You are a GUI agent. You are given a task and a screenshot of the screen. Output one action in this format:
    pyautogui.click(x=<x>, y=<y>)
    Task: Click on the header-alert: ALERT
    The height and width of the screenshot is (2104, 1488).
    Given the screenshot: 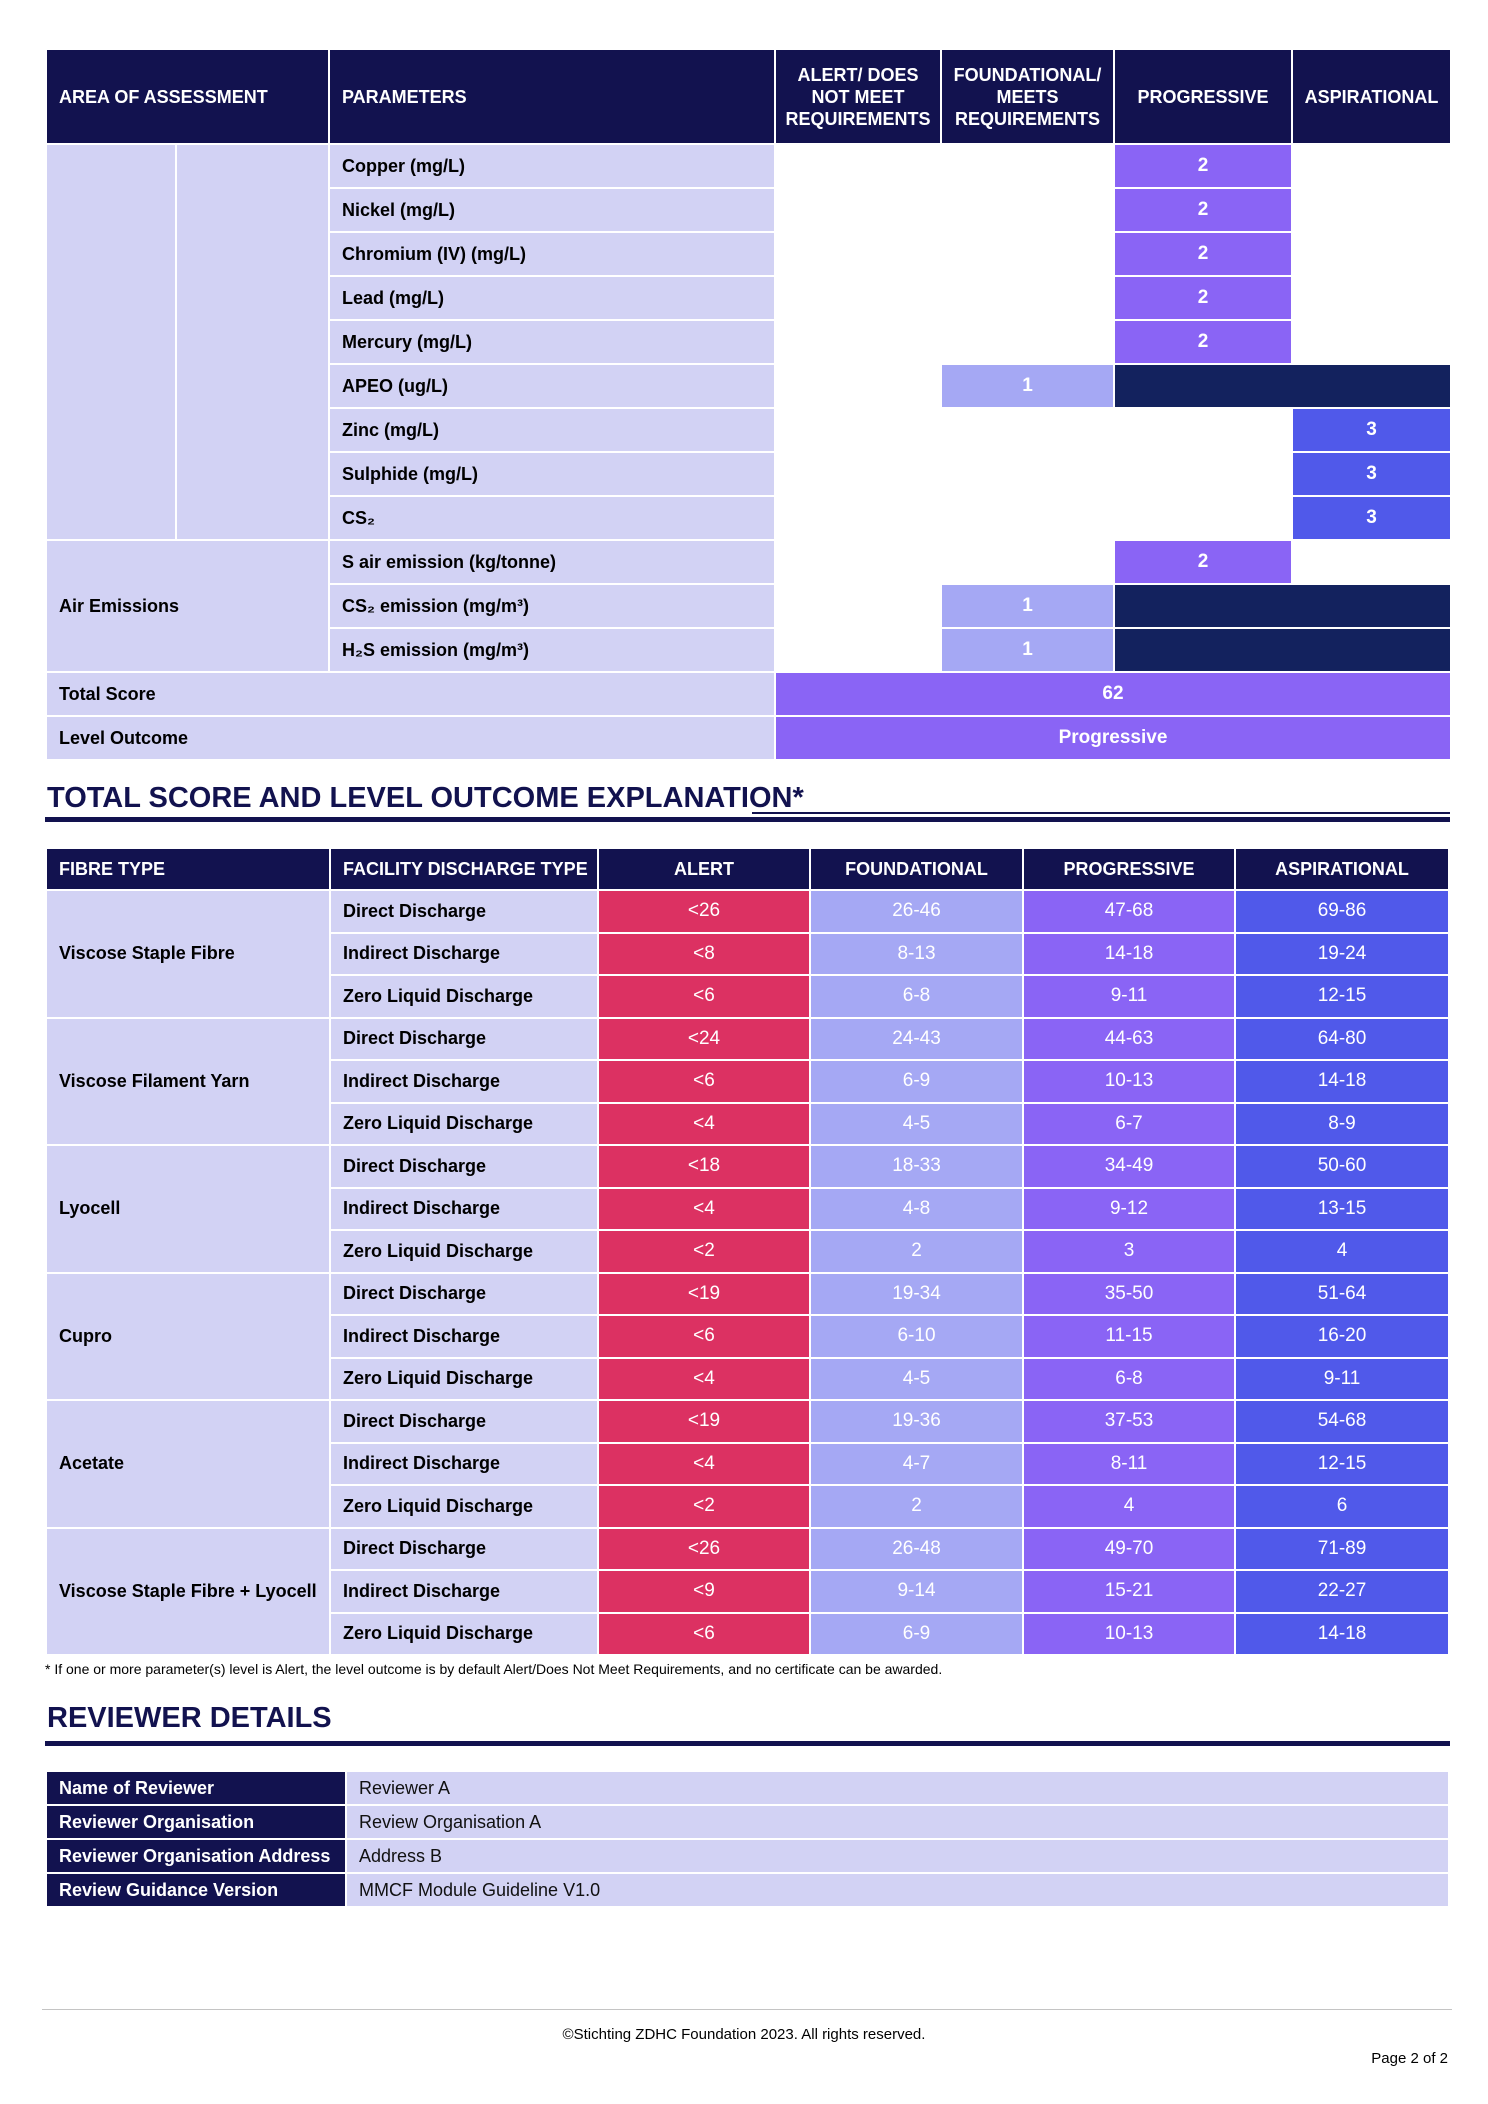 What is the action you would take?
    pyautogui.click(x=704, y=869)
    